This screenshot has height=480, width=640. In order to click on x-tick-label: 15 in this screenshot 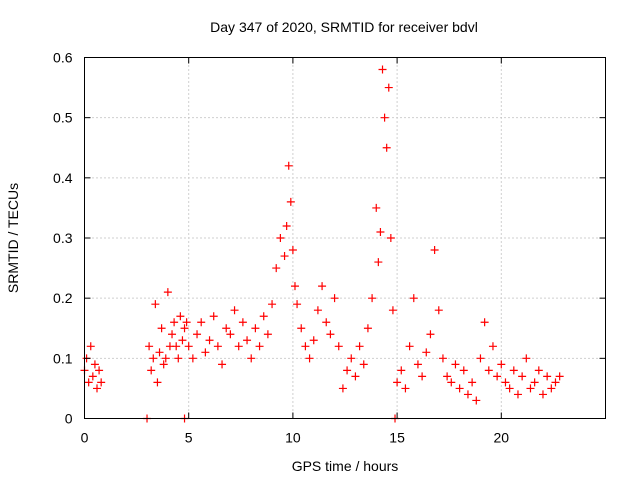, I will do `click(397, 438)`.